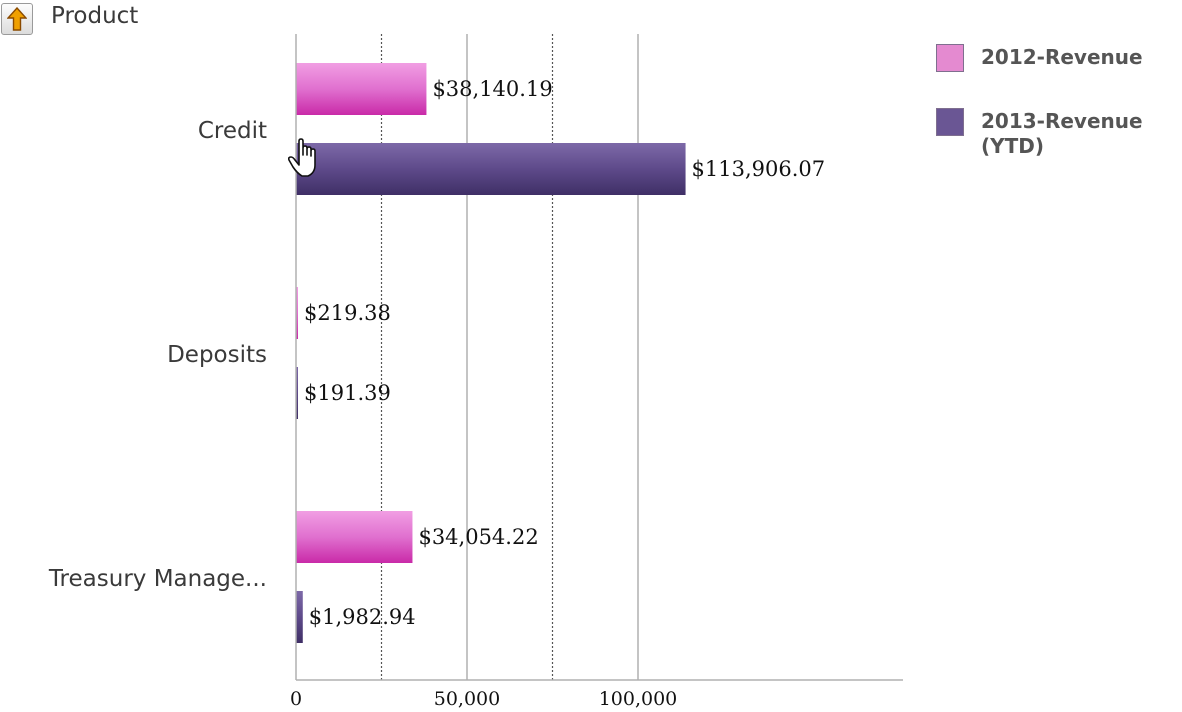 Image resolution: width=1182 pixels, height=712 pixels. I want to click on tick-label-1: 50,000, so click(467, 699).